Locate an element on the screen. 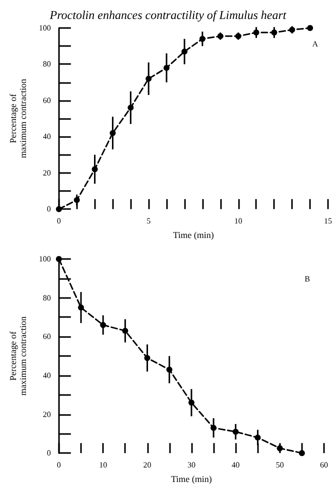 This screenshot has height=489, width=336. x-tick-label: 60 is located at coordinates (324, 465).